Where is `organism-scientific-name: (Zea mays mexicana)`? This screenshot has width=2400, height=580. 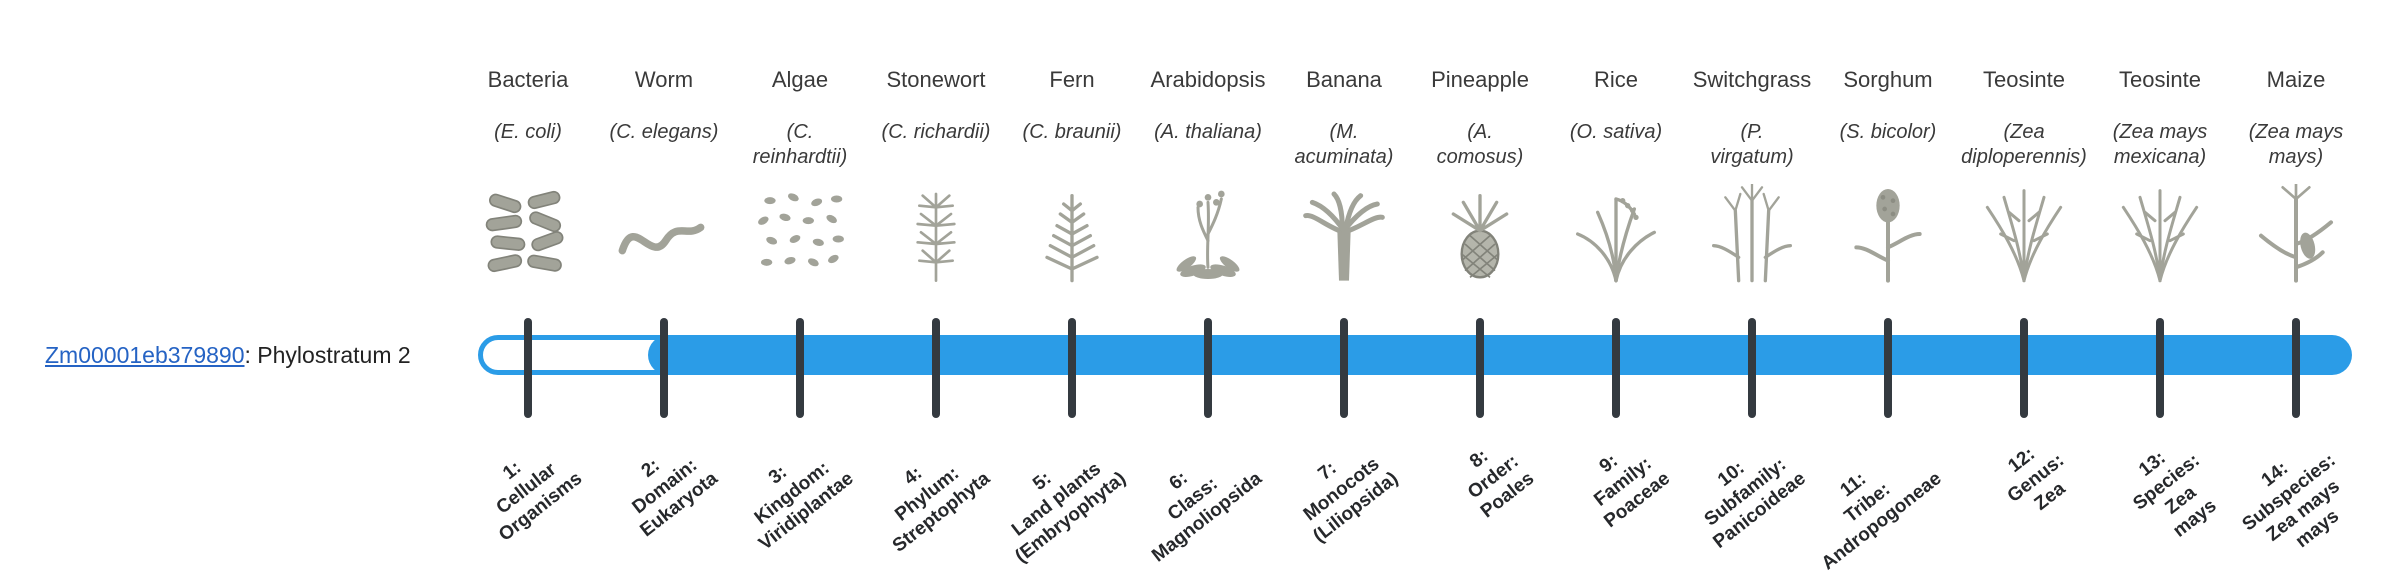 organism-scientific-name: (Zea mays mexicana) is located at coordinates (2160, 144).